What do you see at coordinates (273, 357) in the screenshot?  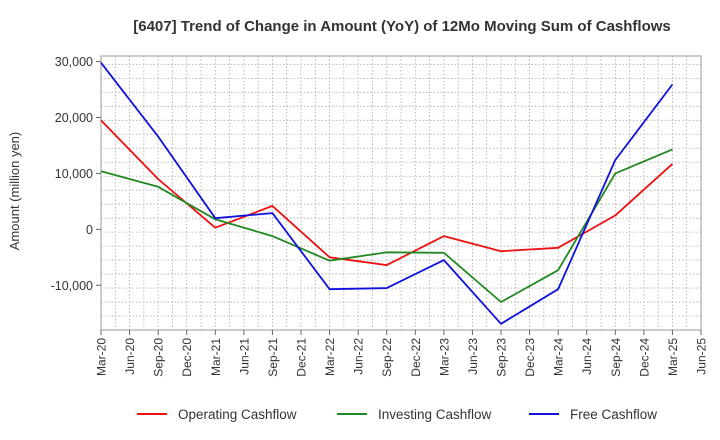 I see `x-tick-label: Sep-21` at bounding box center [273, 357].